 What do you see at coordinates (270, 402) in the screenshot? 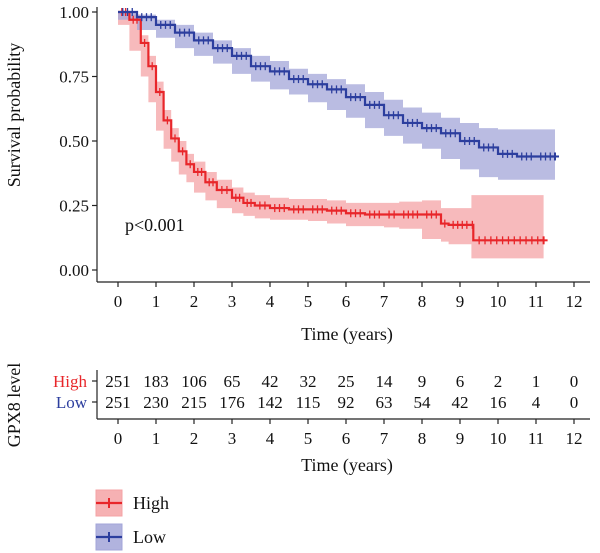
I see `risk-count: 142` at bounding box center [270, 402].